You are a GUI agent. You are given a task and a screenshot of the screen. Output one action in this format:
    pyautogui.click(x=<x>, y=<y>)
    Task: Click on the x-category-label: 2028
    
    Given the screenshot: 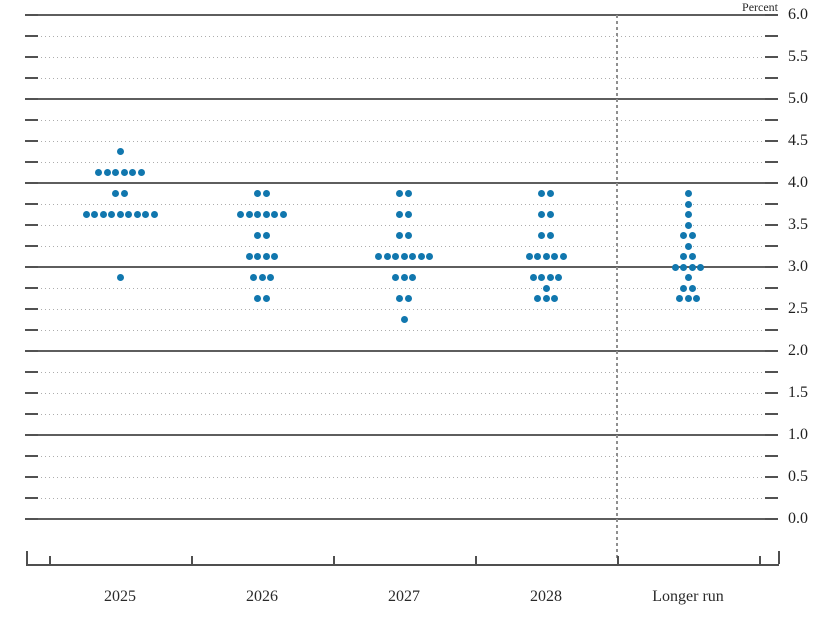 What is the action you would take?
    pyautogui.click(x=546, y=596)
    